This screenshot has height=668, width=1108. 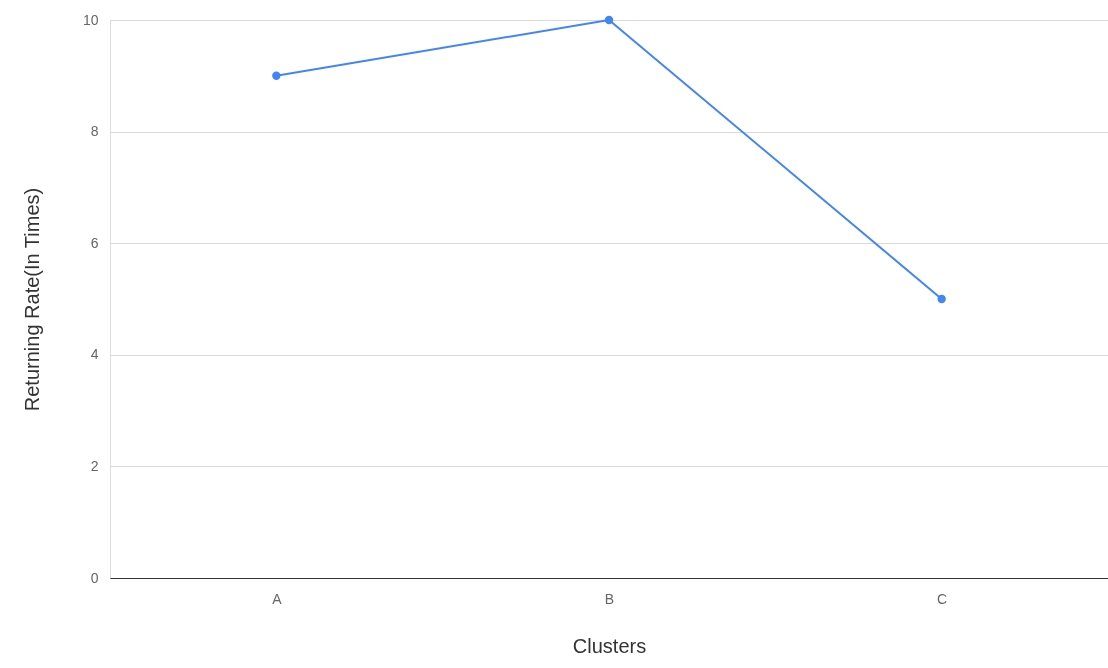 What do you see at coordinates (609, 598) in the screenshot?
I see `x-tick-label: B` at bounding box center [609, 598].